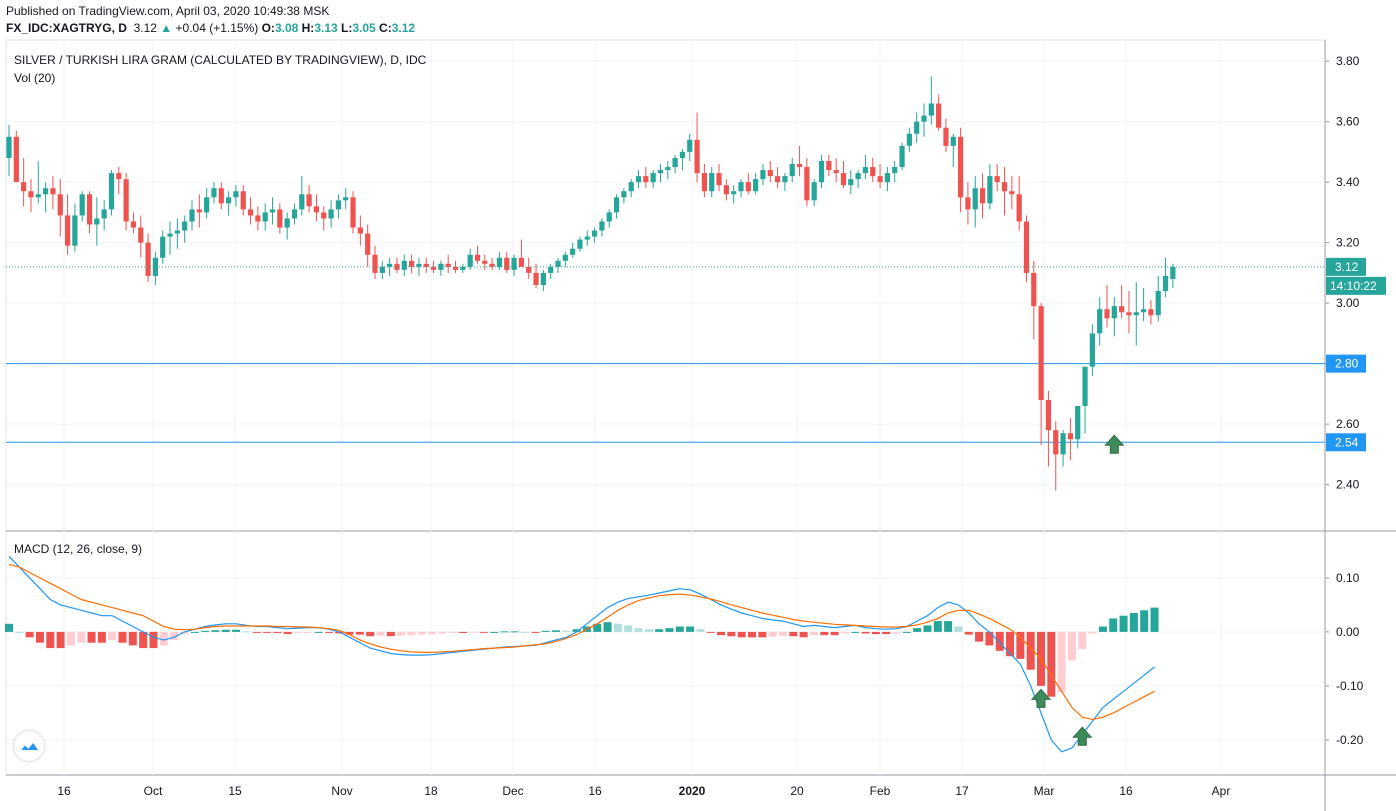 This screenshot has width=1396, height=811. I want to click on macd-tick-label: 0.10, so click(1348, 578).